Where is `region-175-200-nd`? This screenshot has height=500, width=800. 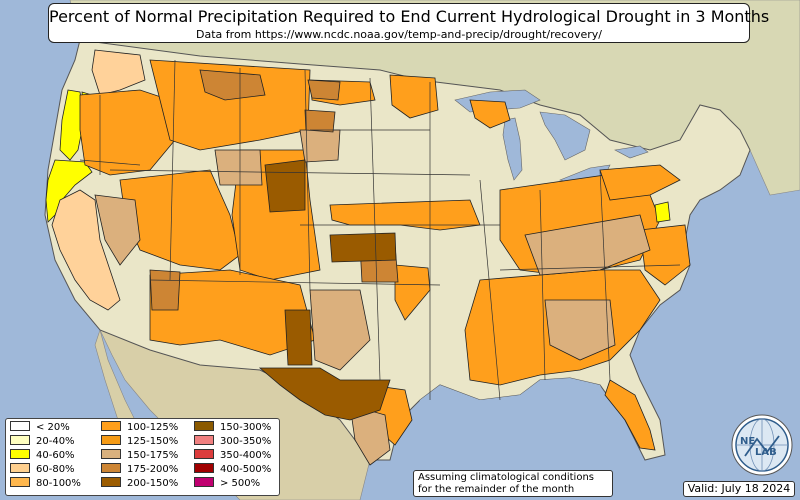
region-175-200-nd is located at coordinates (324, 90).